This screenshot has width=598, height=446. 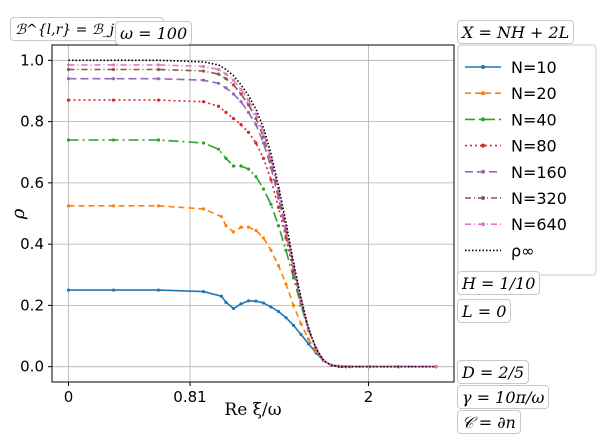 What do you see at coordinates (369, 397) in the screenshot?
I see `x-tick-label: 2` at bounding box center [369, 397].